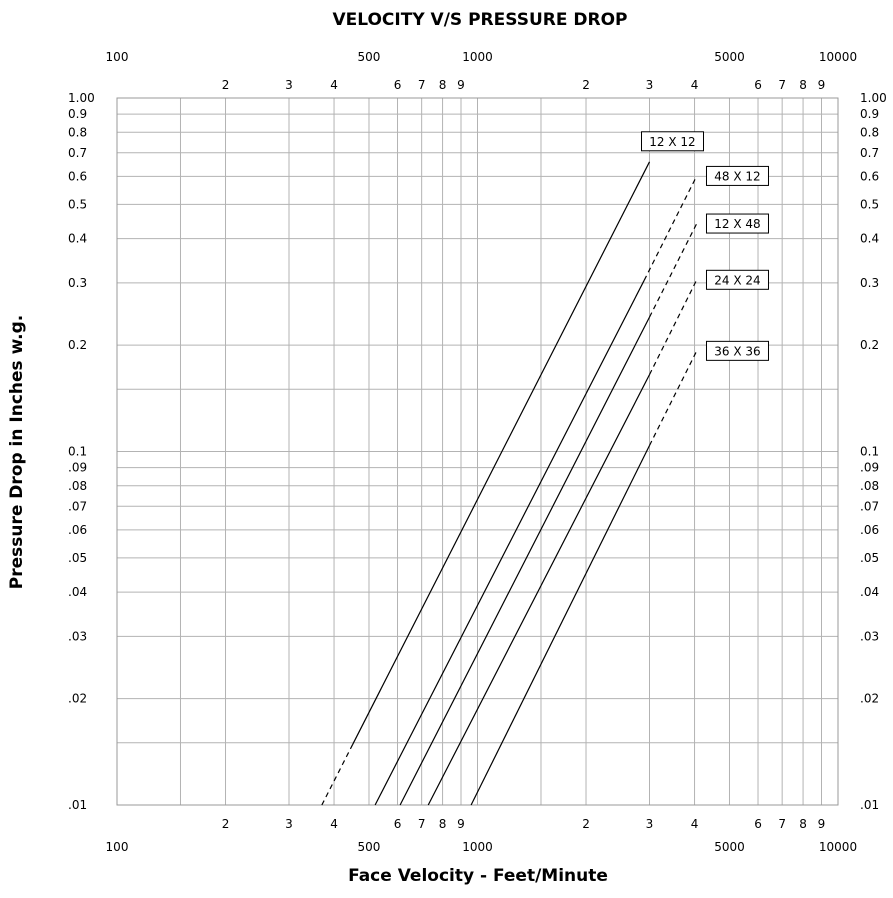 Image resolution: width=893 pixels, height=898 pixels. Describe the element at coordinates (869, 558) in the screenshot. I see `y-tick-right: .05` at that location.